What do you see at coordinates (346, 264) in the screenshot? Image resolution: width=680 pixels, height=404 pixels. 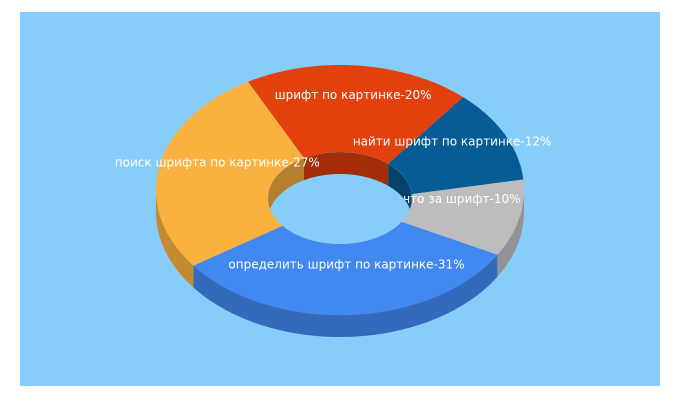 I see `slice-label: определить шрифт по картинке-31%` at bounding box center [346, 264].